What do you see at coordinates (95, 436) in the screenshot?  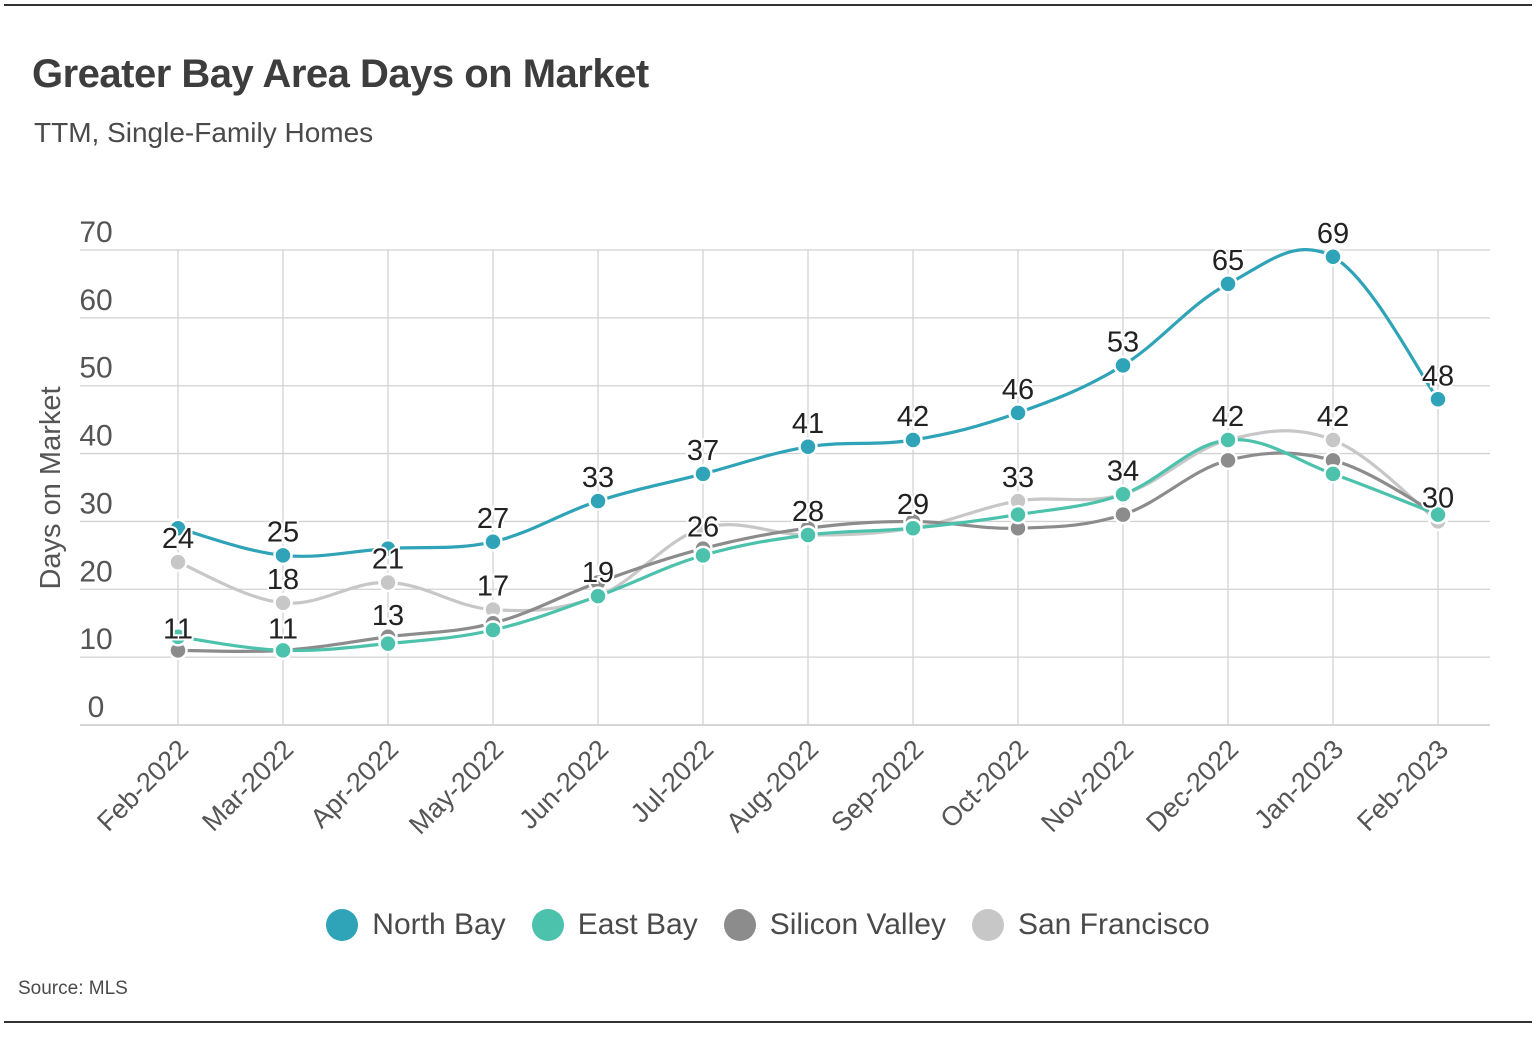 I see `y-tick-label: 40` at bounding box center [95, 436].